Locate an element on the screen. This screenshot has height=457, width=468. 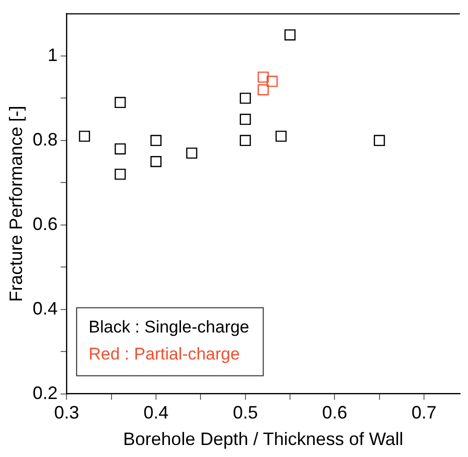
y-tick-label: 0.6 is located at coordinates (45, 224).